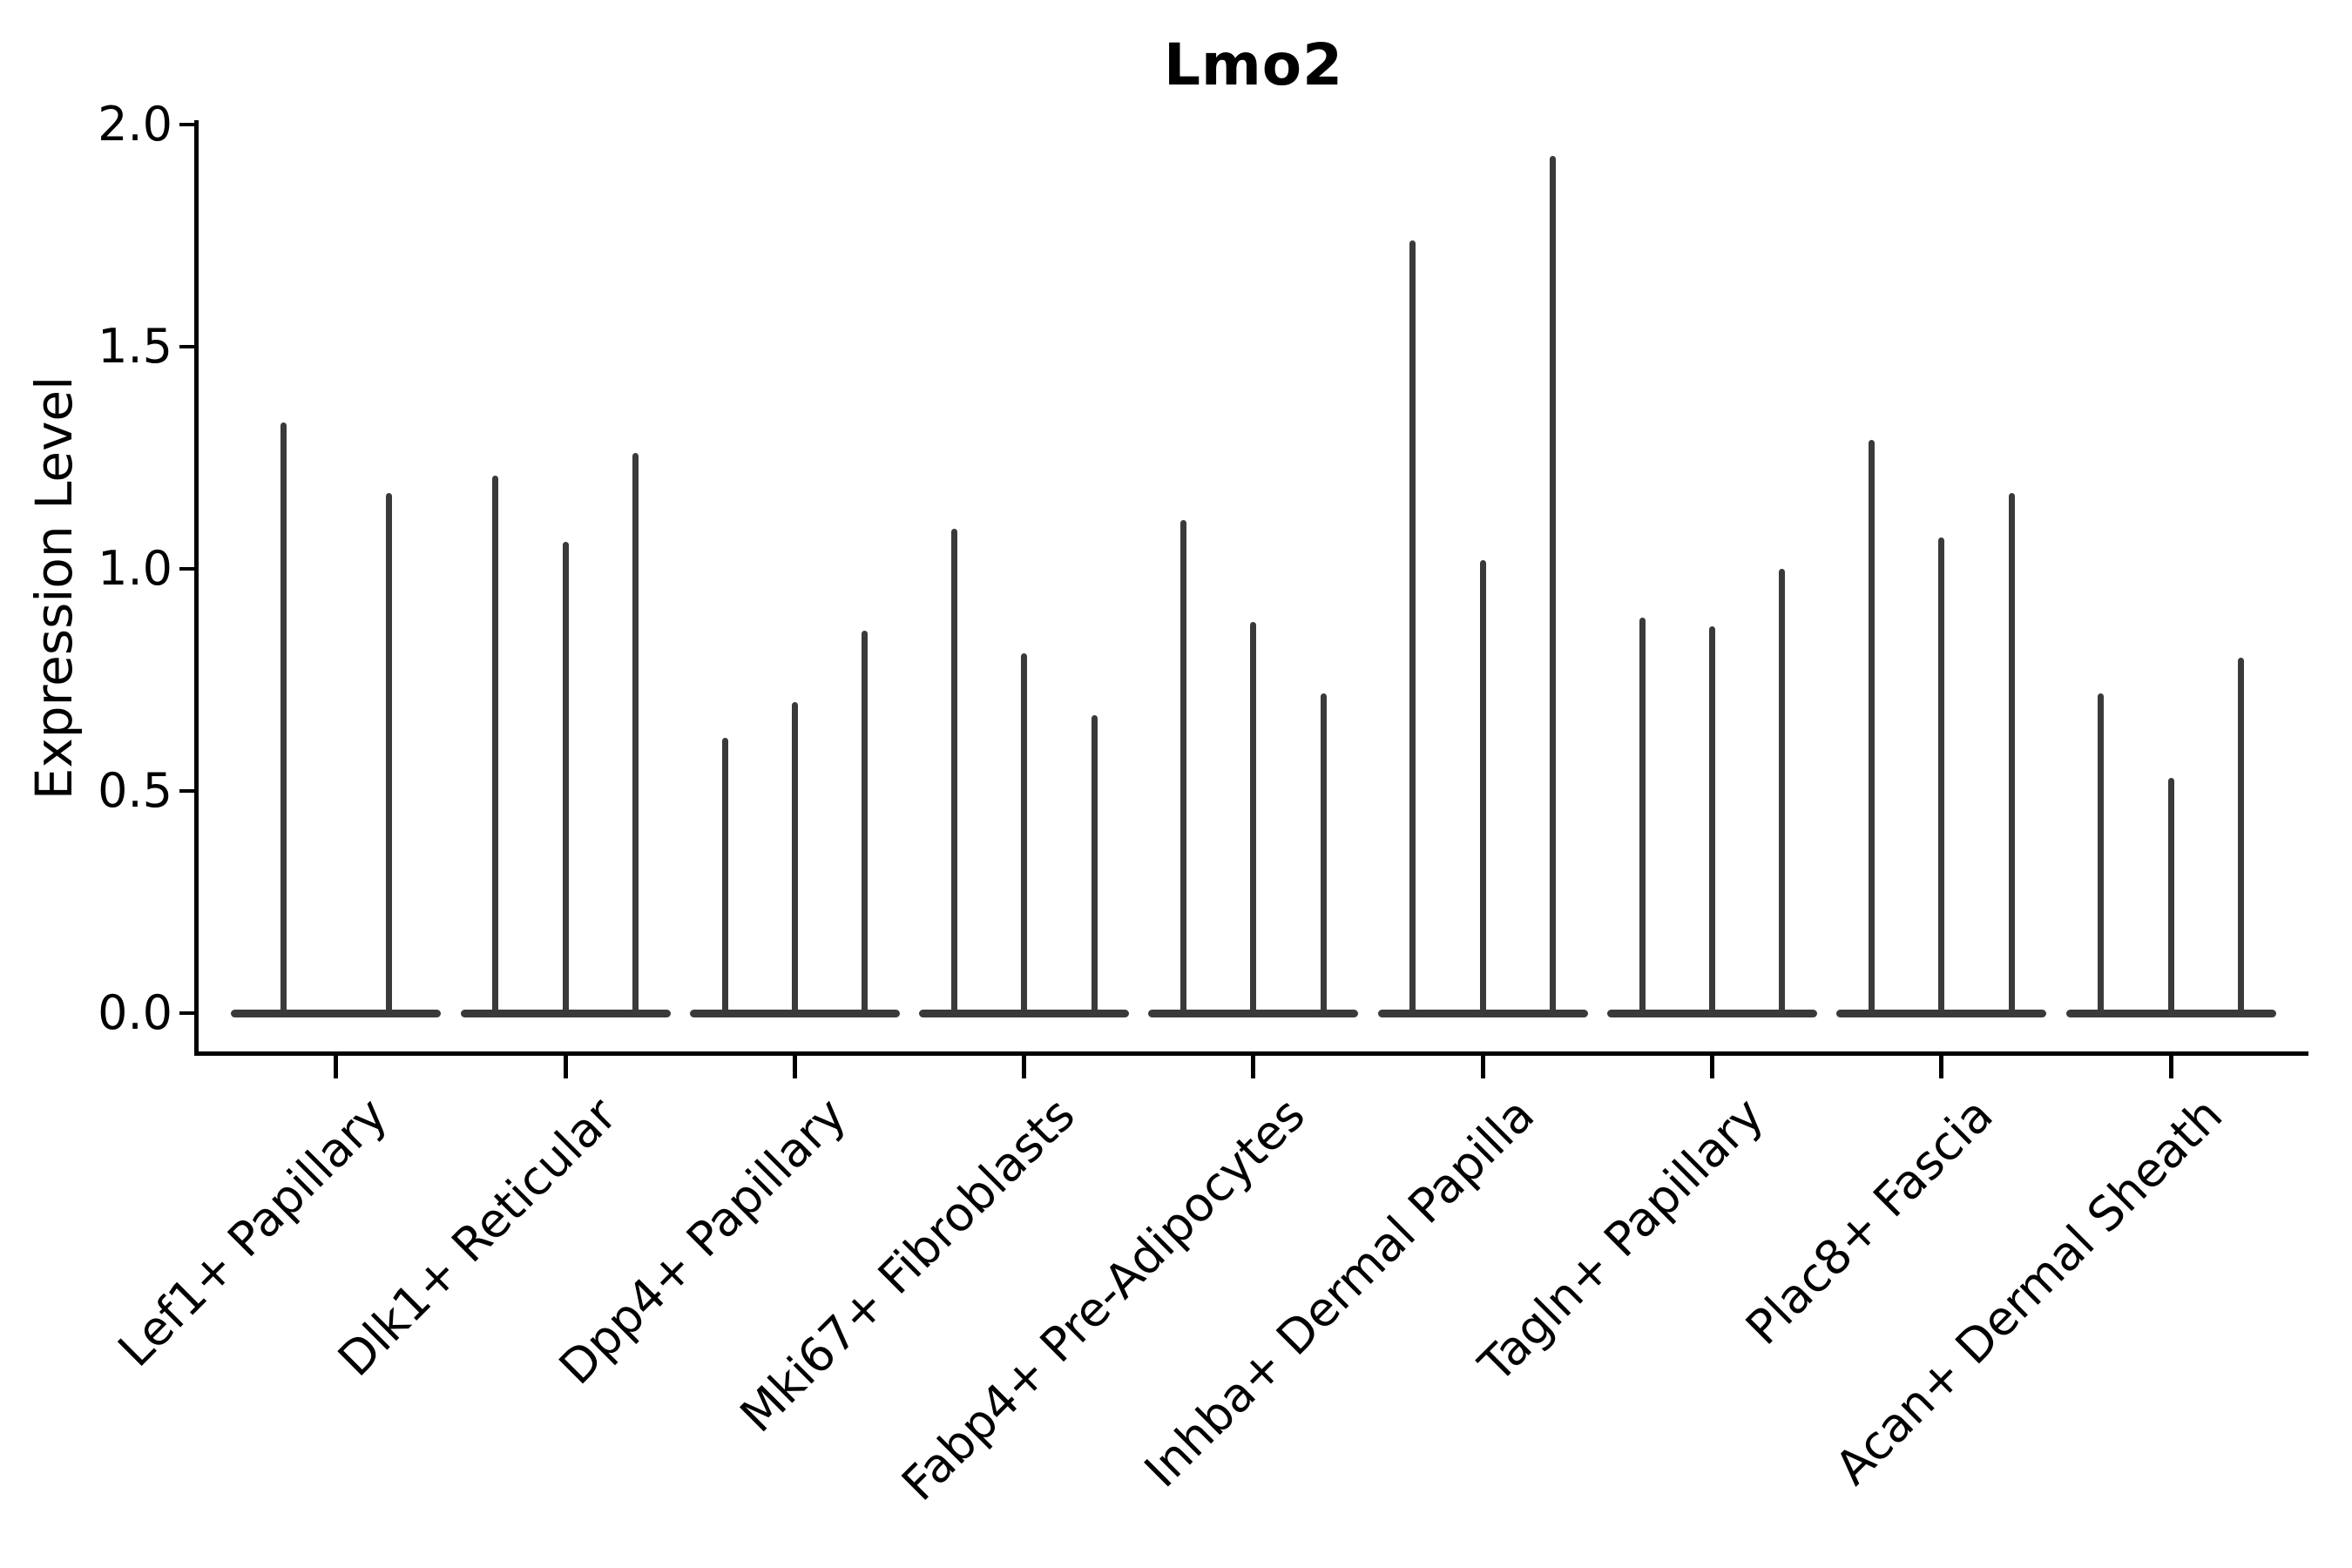  What do you see at coordinates (135, 569) in the screenshot?
I see `y-tick-label: 1.0` at bounding box center [135, 569].